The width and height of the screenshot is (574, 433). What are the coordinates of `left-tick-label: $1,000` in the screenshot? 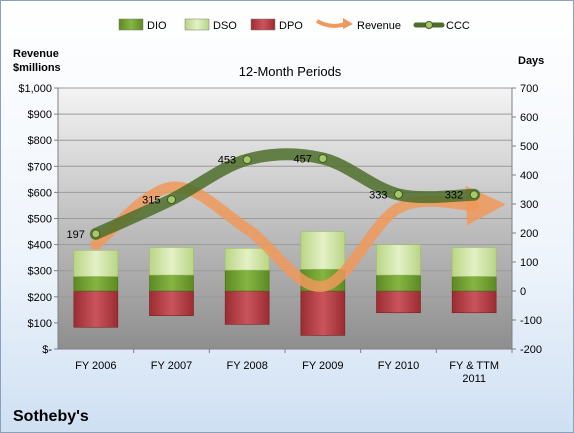 It's located at (35, 89).